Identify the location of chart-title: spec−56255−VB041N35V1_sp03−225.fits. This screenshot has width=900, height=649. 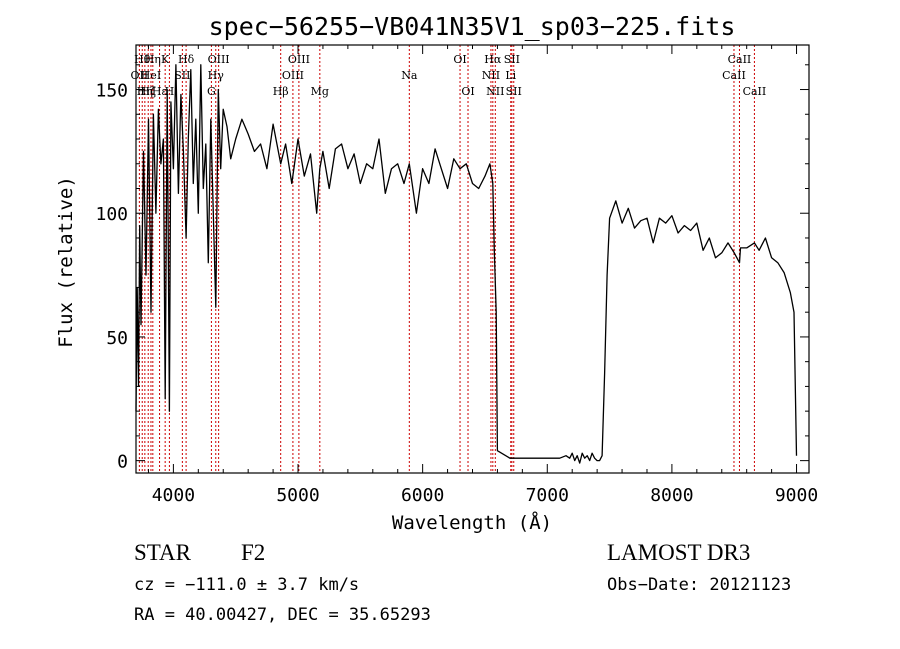
(472, 26).